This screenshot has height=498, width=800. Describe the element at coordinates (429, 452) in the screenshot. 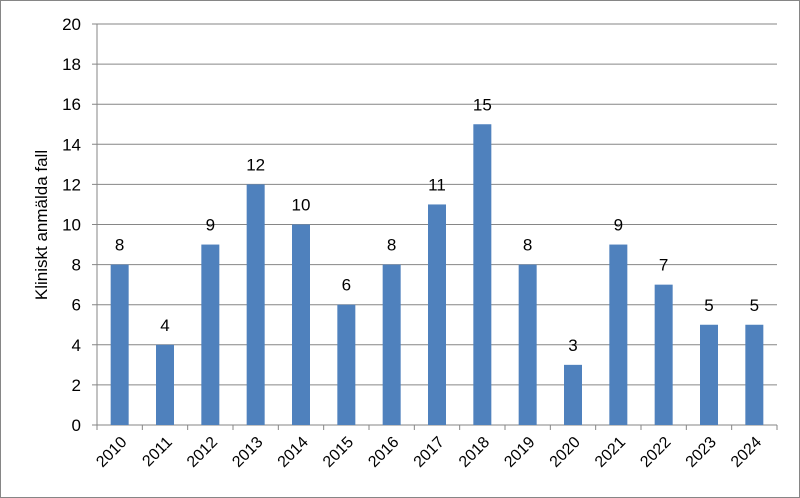

I see `x-tick-label: 2017` at that location.